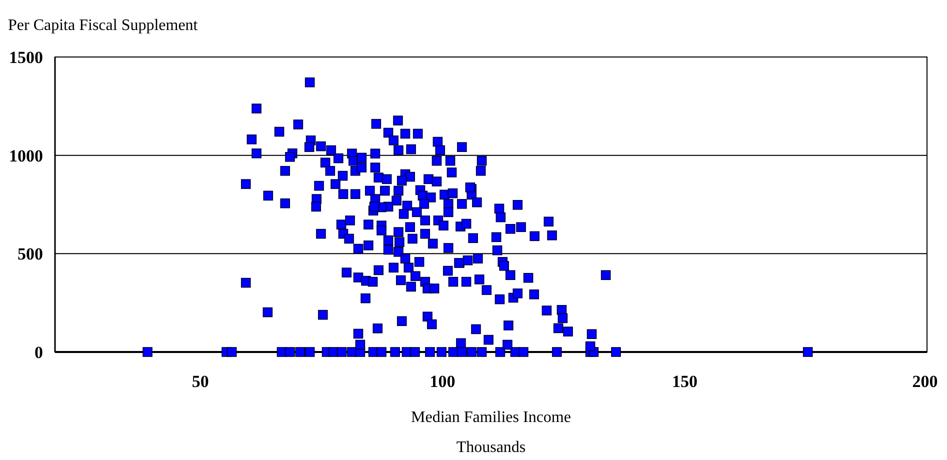 This screenshot has height=460, width=947. What do you see at coordinates (443, 381) in the screenshot?
I see `x-tick-label: 100` at bounding box center [443, 381].